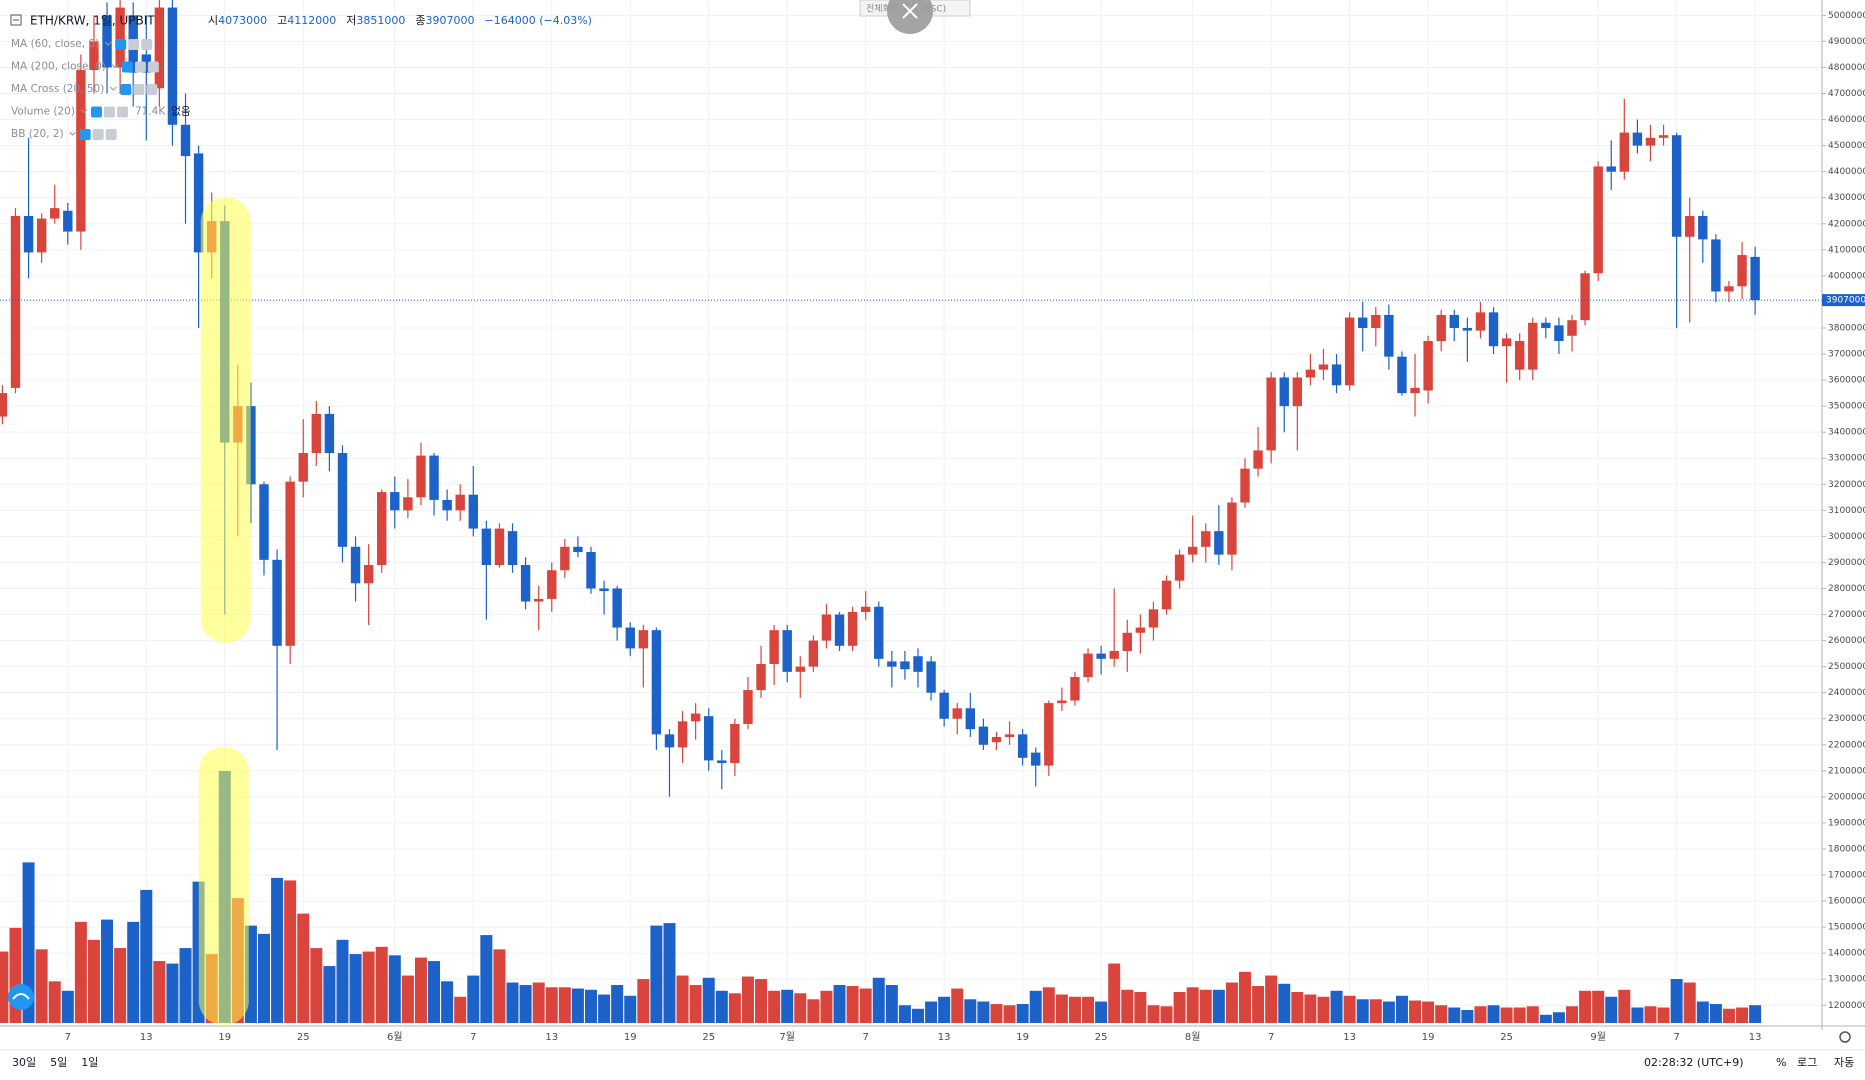 This screenshot has height=1080, width=1865. I want to click on log-toggle: 로그, so click(1807, 1062).